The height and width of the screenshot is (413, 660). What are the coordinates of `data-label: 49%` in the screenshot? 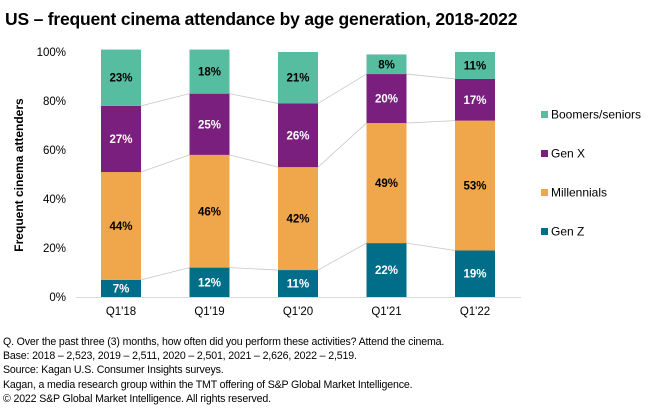 It's located at (386, 184).